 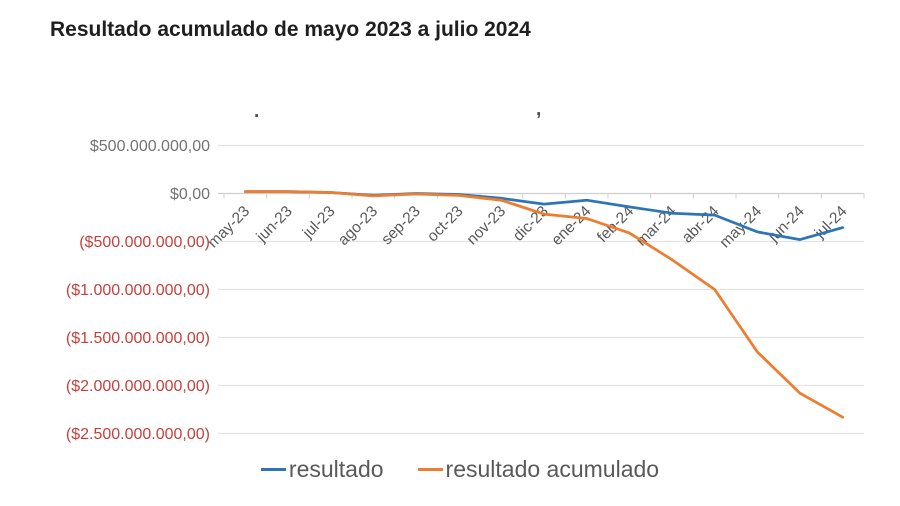 What do you see at coordinates (741, 227) in the screenshot?
I see `x-axis-label: may-24` at bounding box center [741, 227].